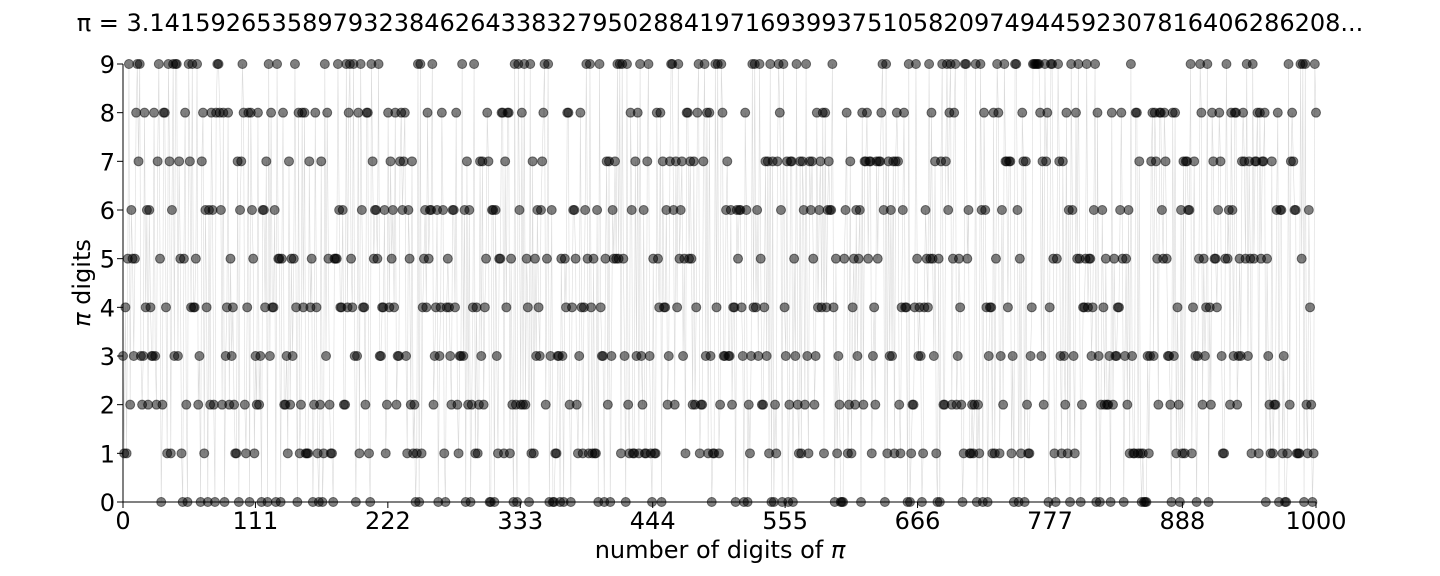 The image size is (1440, 576). I want to click on x-tick-label: 1000, so click(1315, 521).